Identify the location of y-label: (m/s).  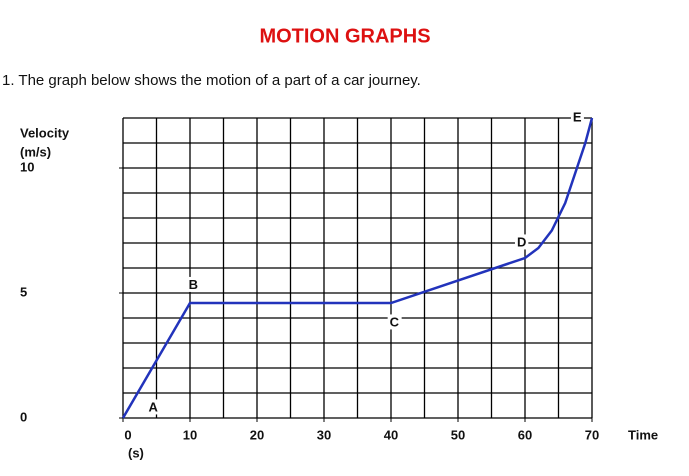
(35, 151).